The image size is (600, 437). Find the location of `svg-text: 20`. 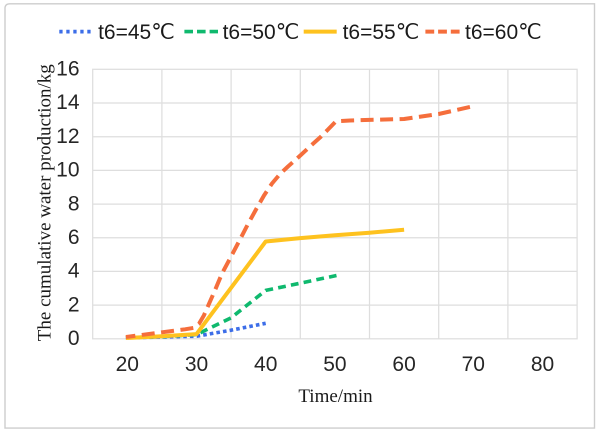

svg-text: 20 is located at coordinates (127, 364).